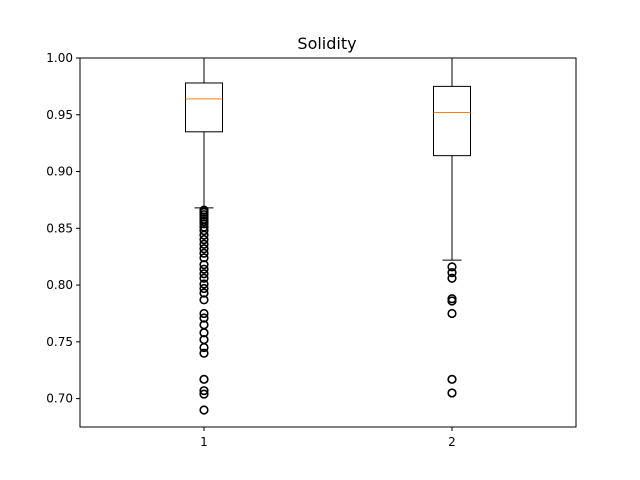 The width and height of the screenshot is (640, 480). I want to click on y-tick-label: 0.80, so click(59, 285).